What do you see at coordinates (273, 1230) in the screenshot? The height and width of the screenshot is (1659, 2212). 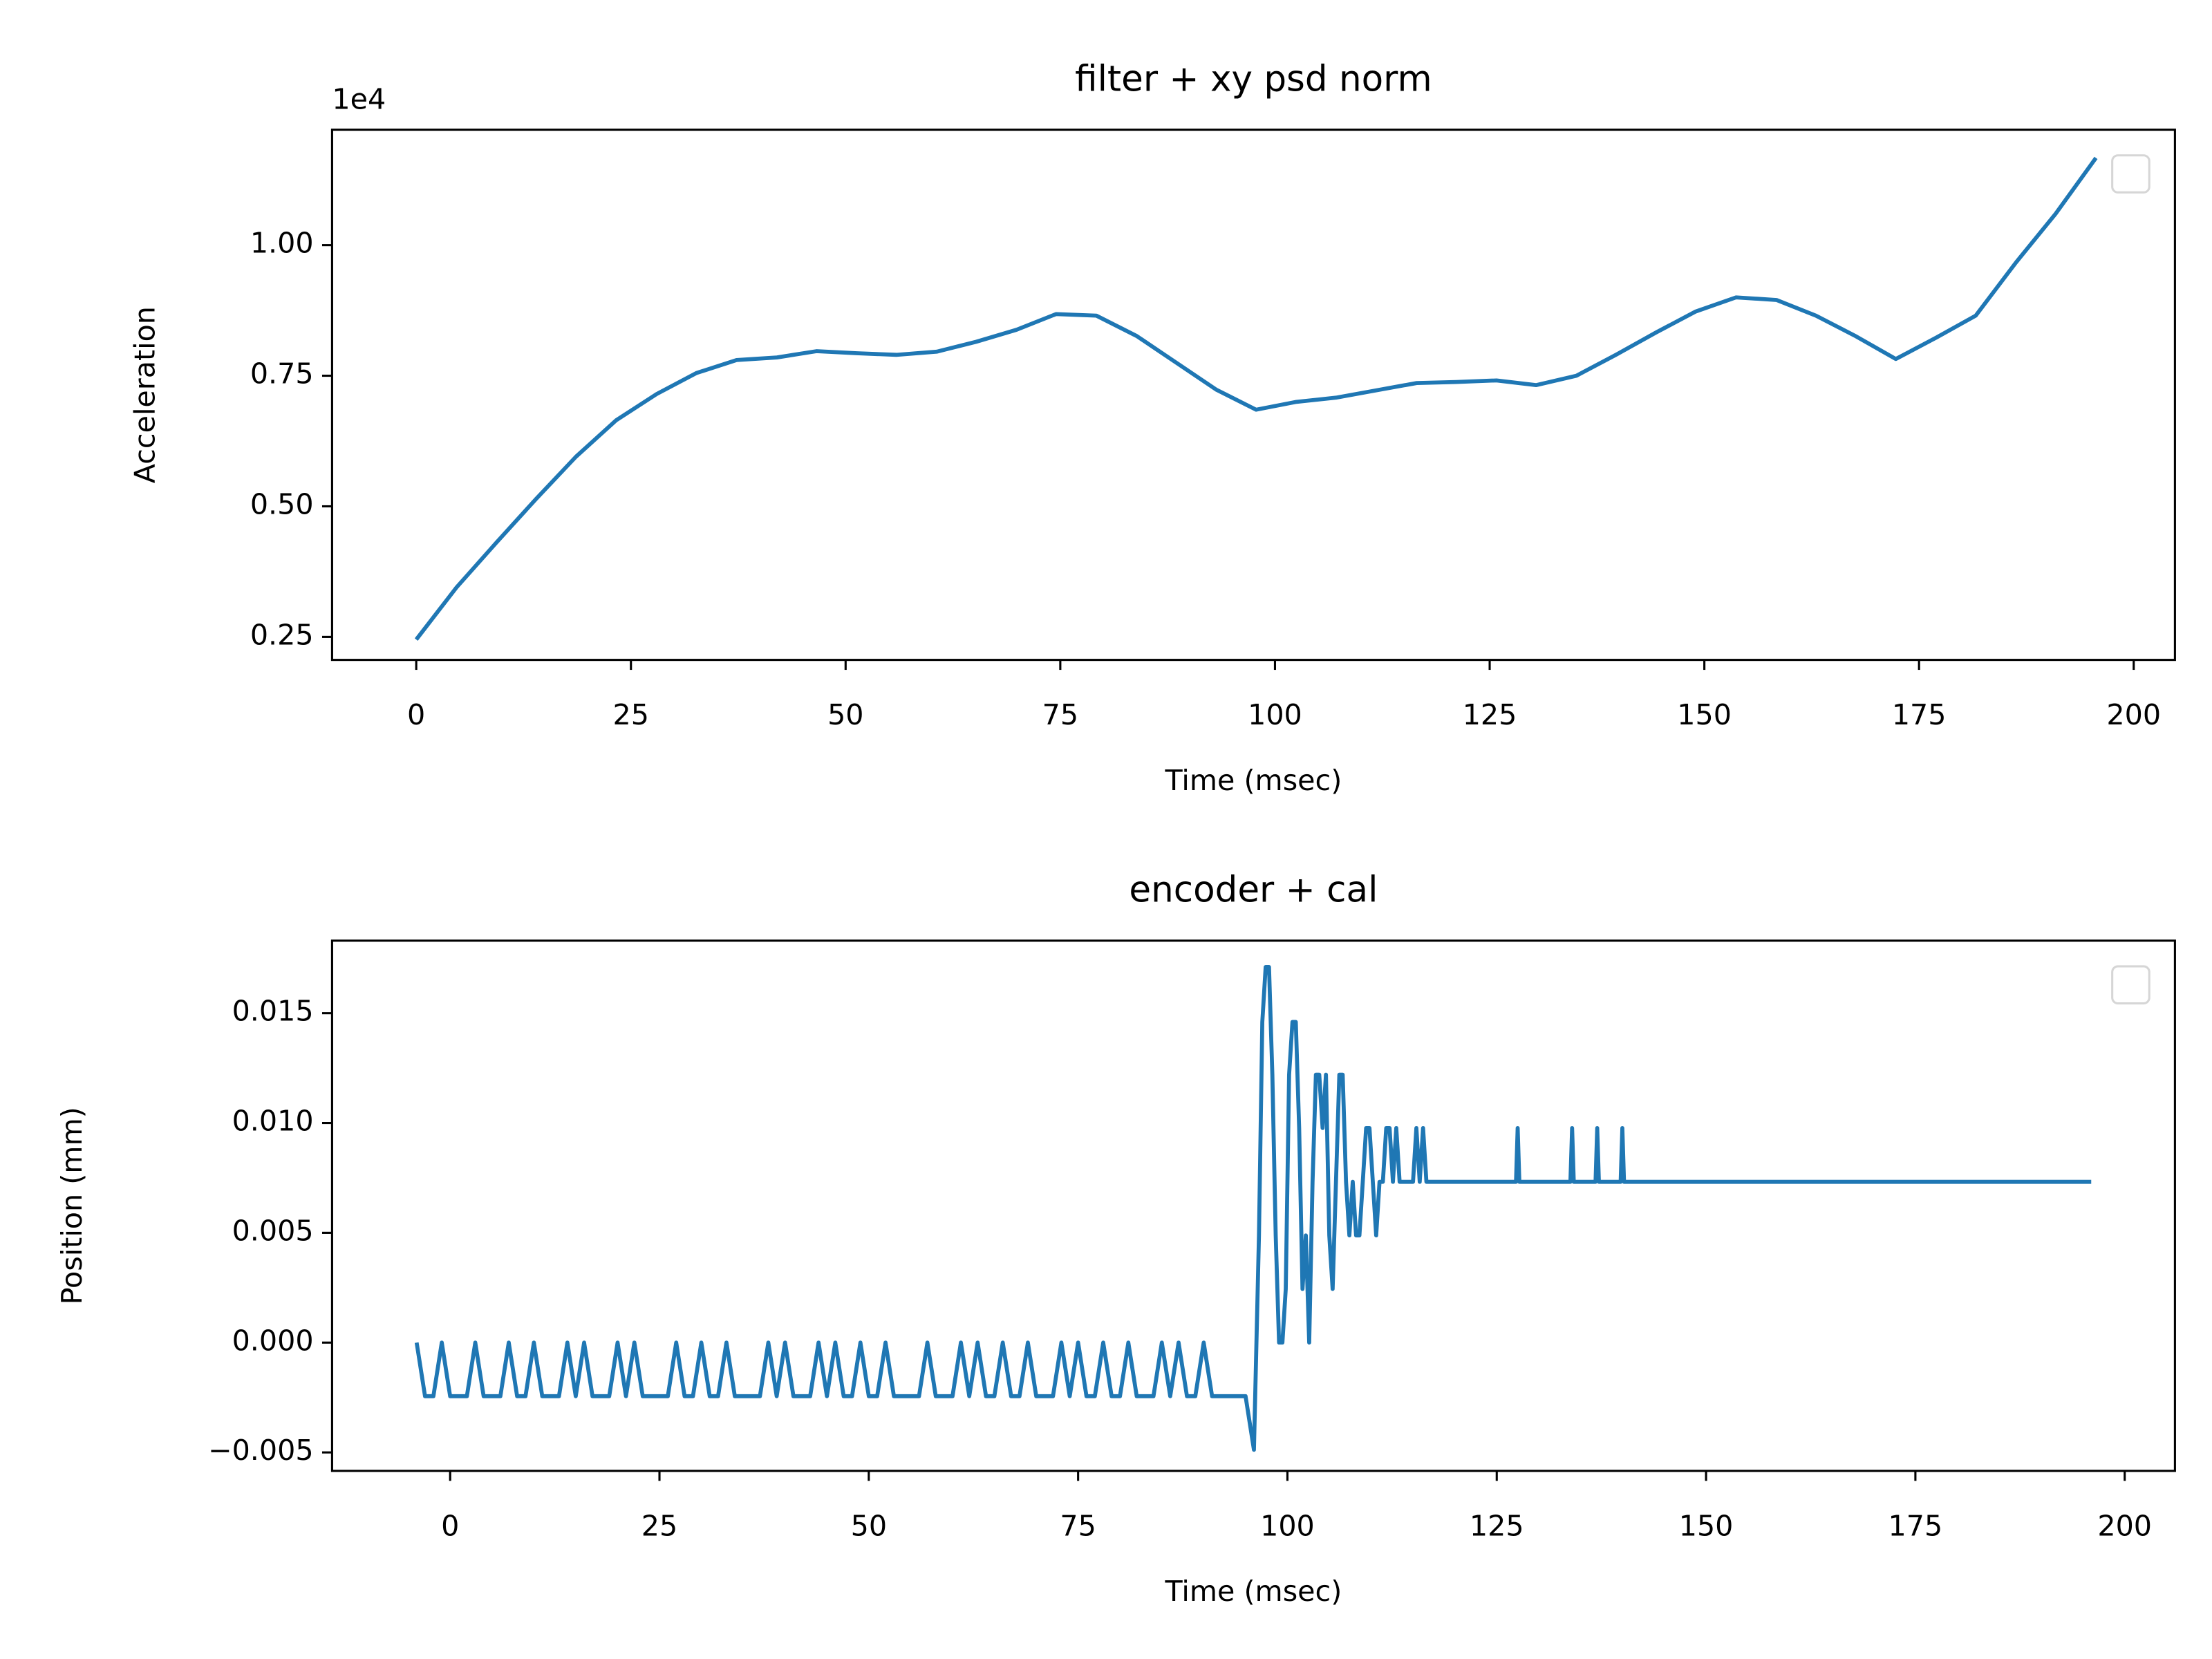 I see `y-tick-label: 0.005` at bounding box center [273, 1230].